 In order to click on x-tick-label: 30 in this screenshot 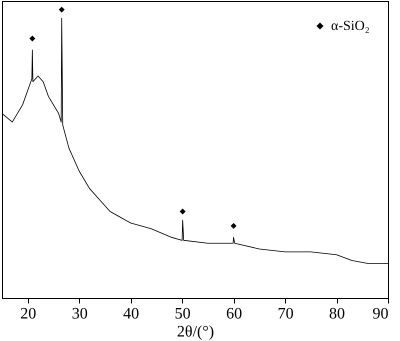, I will do `click(80, 314)`.